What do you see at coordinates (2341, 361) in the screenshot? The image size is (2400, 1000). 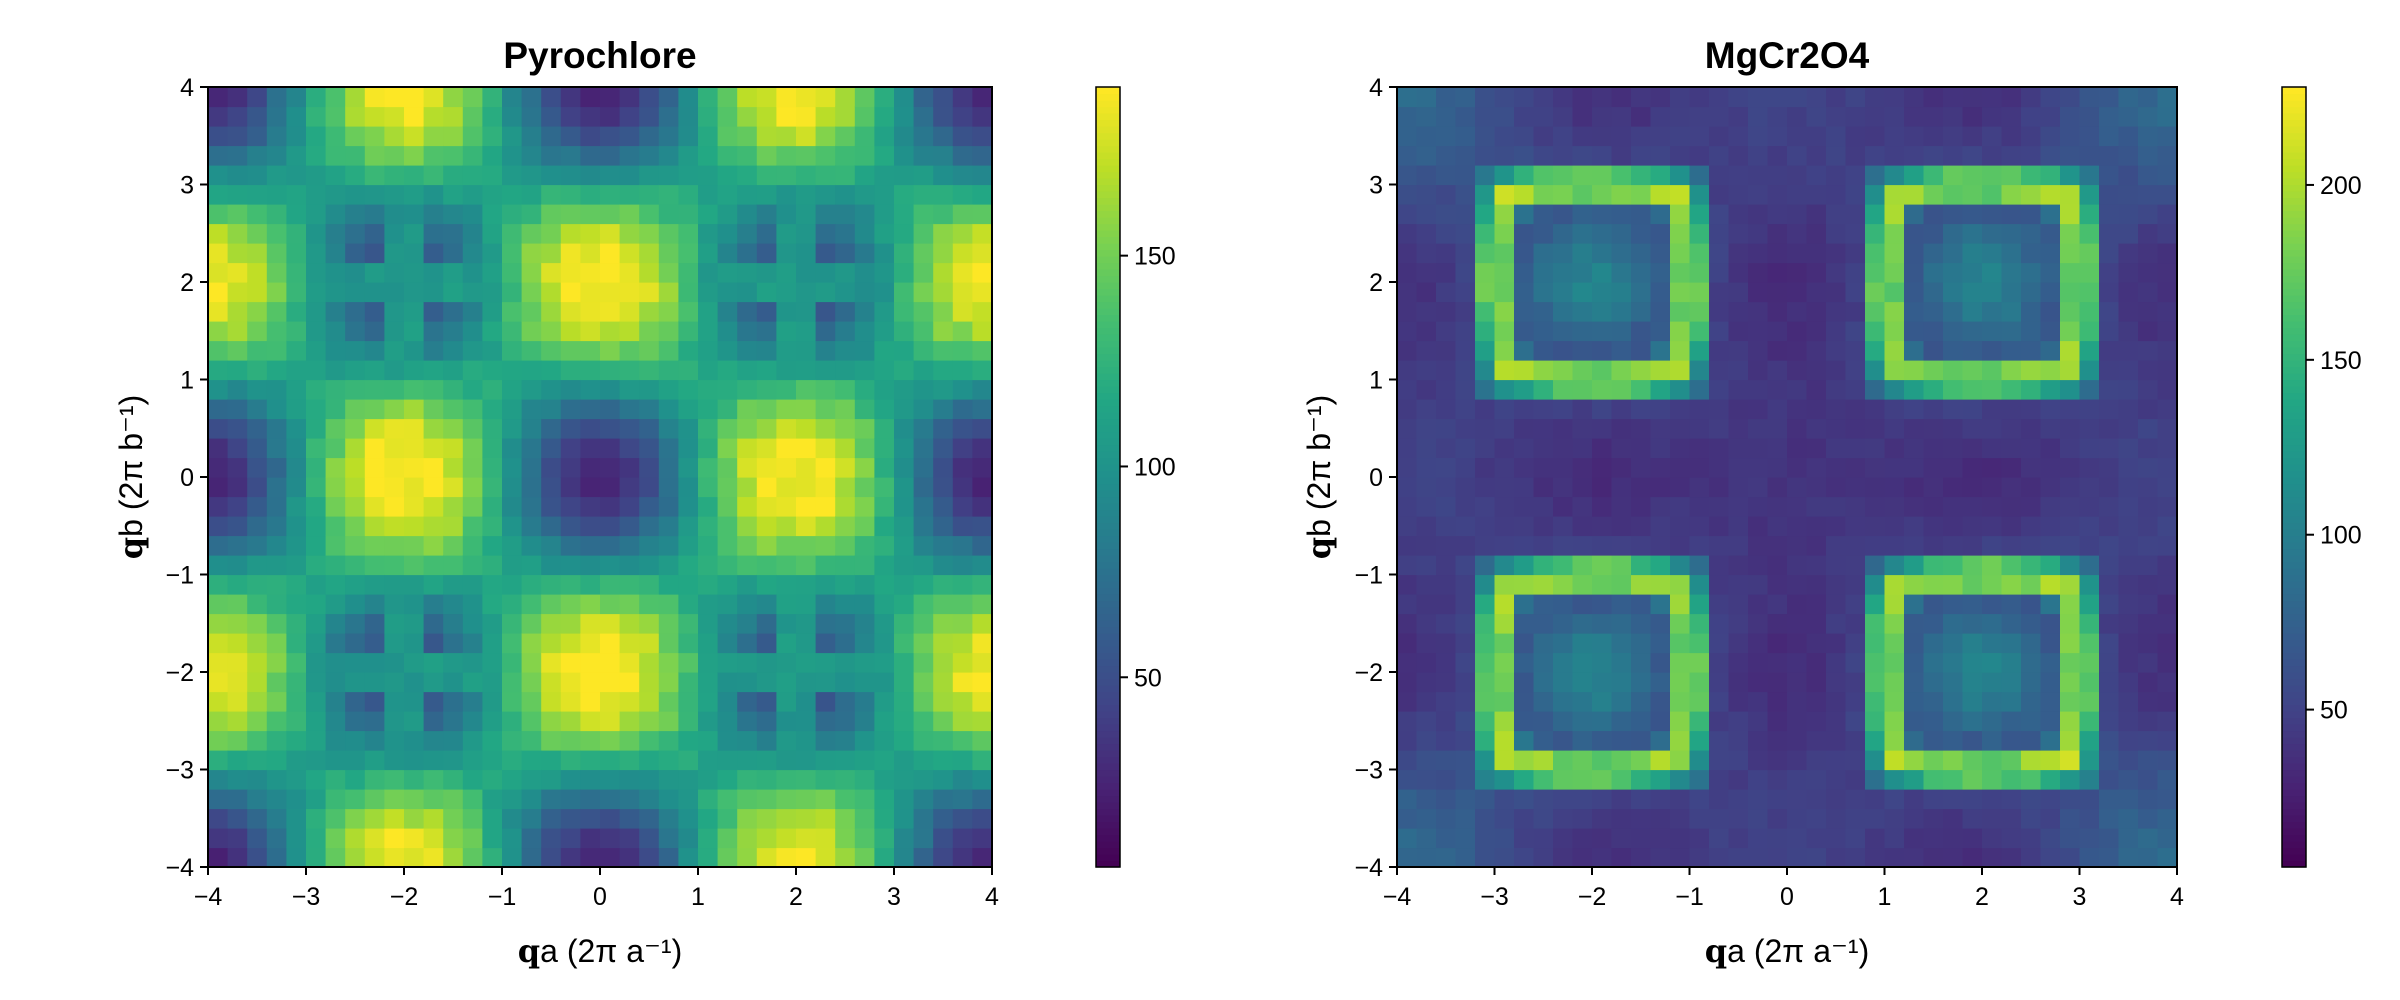 I see `colorbar-tick-label: 150` at bounding box center [2341, 361].